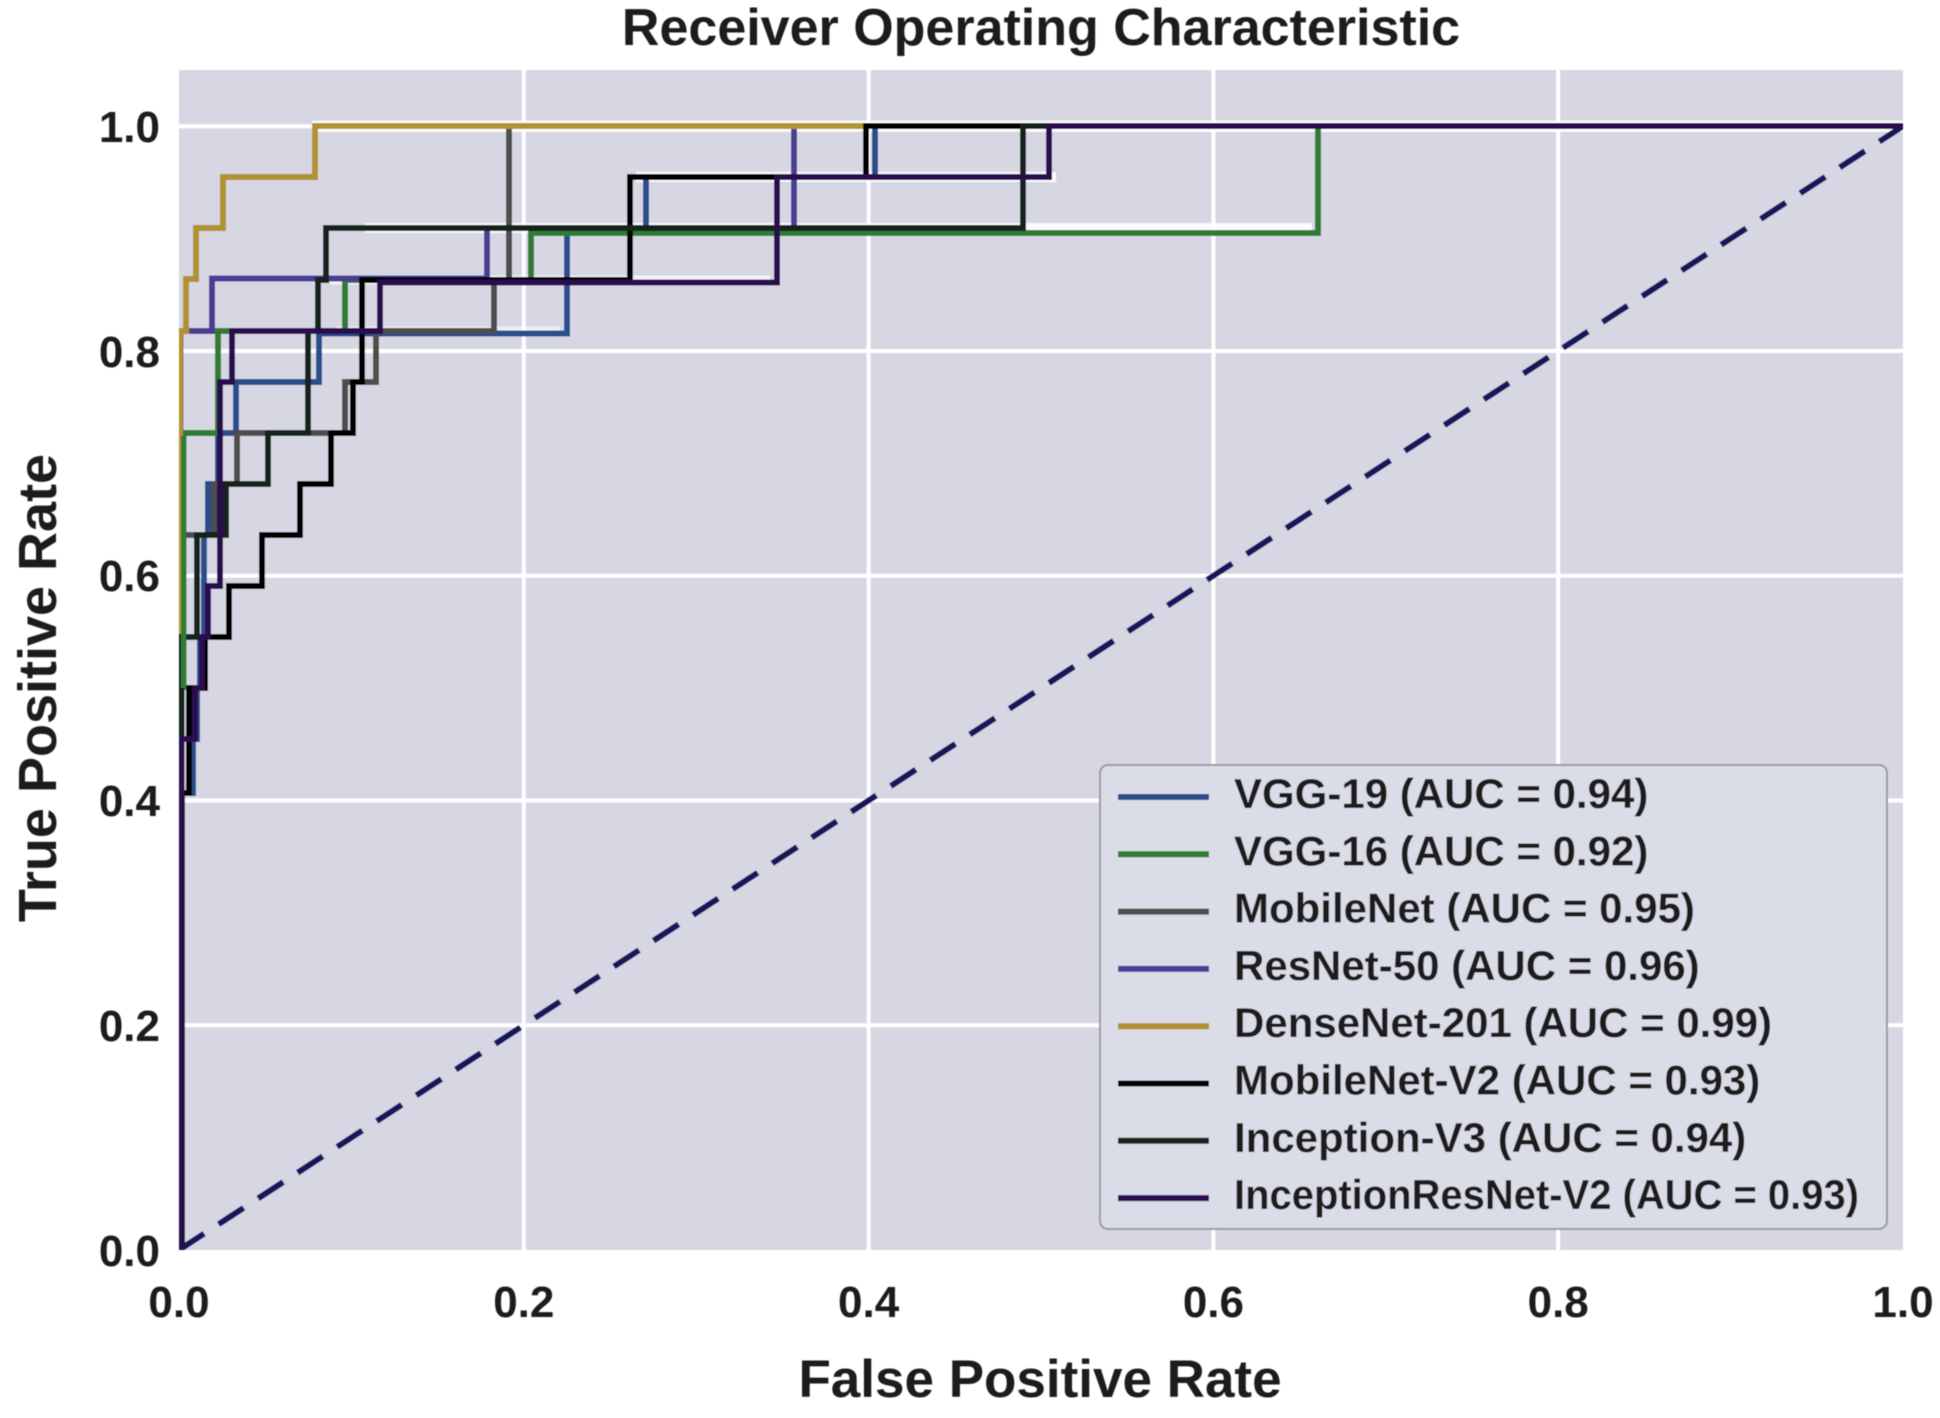 The image size is (1940, 1418). Describe the element at coordinates (1467, 965) in the screenshot. I see `svg-text: ResNet-50 (AUC = 0.96)` at that location.